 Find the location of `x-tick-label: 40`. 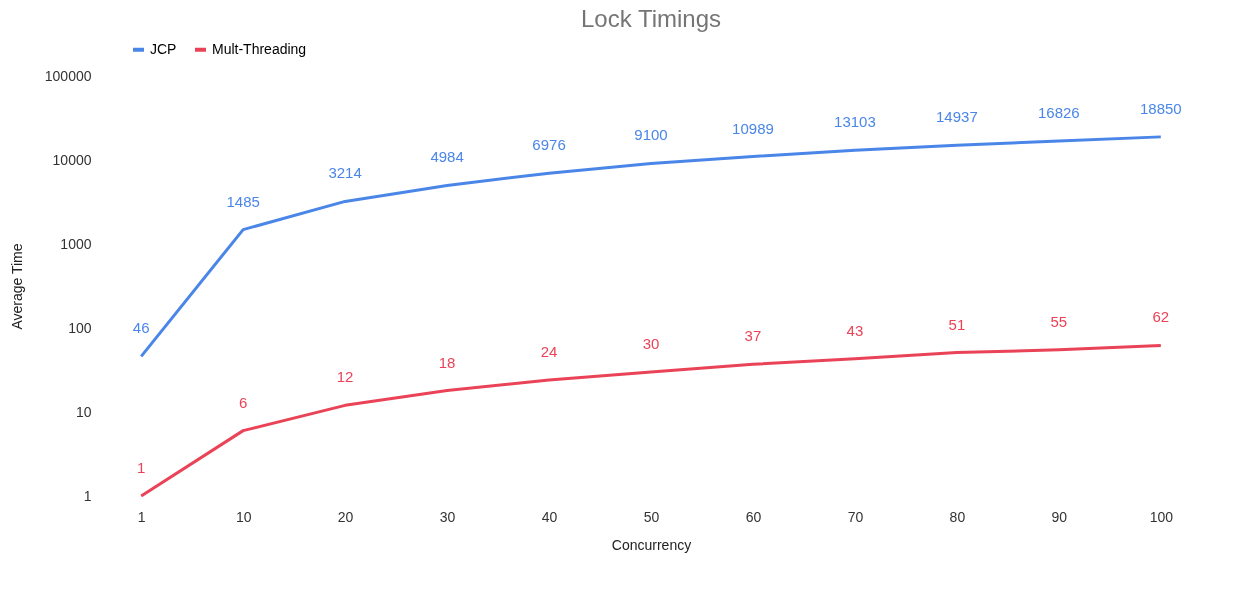

x-tick-label: 40 is located at coordinates (549, 516).